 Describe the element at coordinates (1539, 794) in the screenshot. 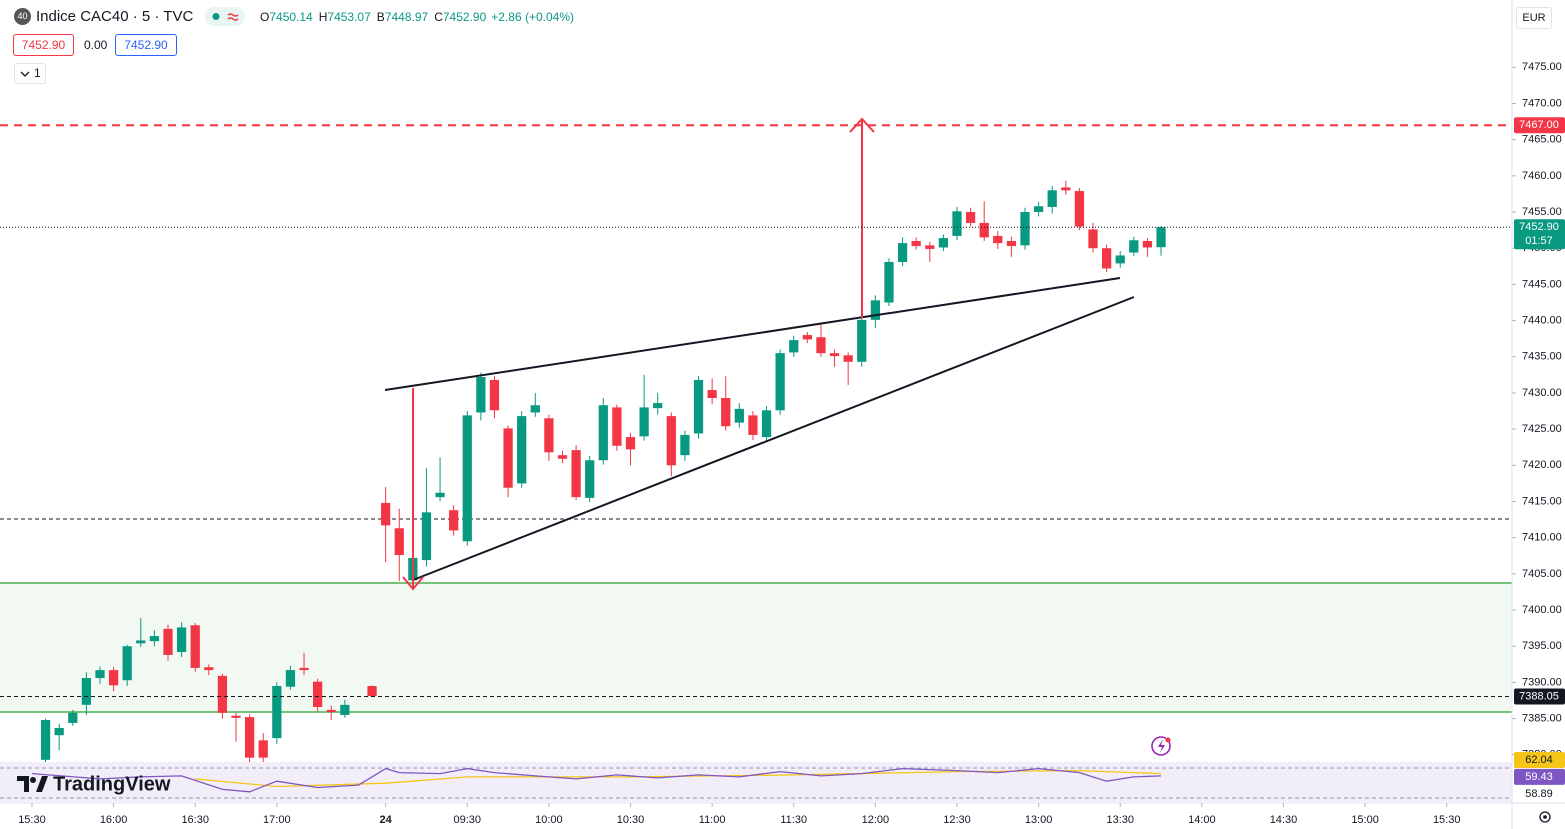

I see `rsi-label: 58.89` at that location.